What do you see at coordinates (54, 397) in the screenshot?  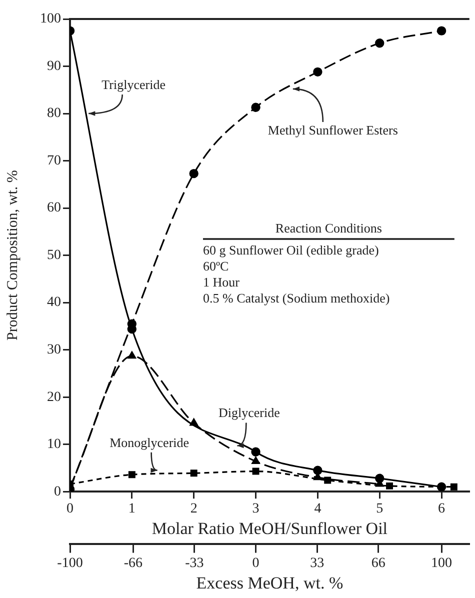 I see `y-tick-label: 20` at bounding box center [54, 397].